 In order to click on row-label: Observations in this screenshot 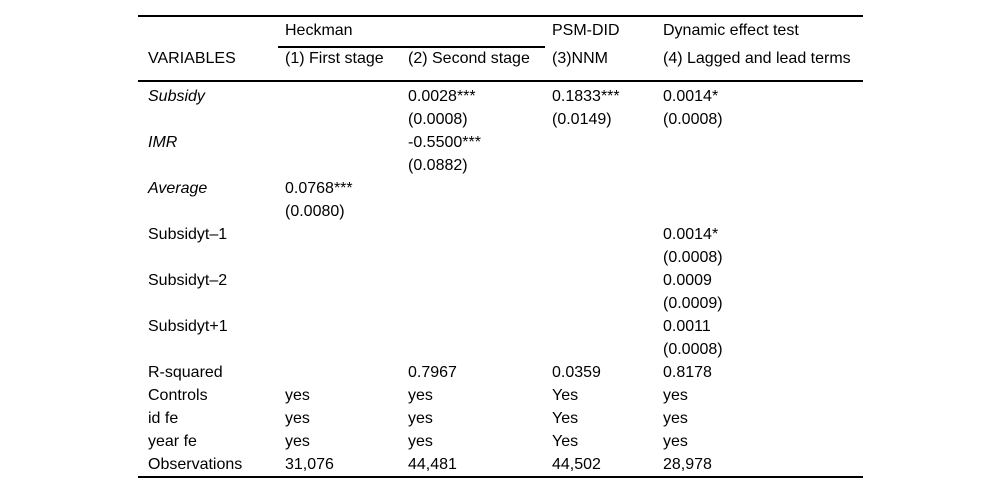, I will do `click(195, 464)`.